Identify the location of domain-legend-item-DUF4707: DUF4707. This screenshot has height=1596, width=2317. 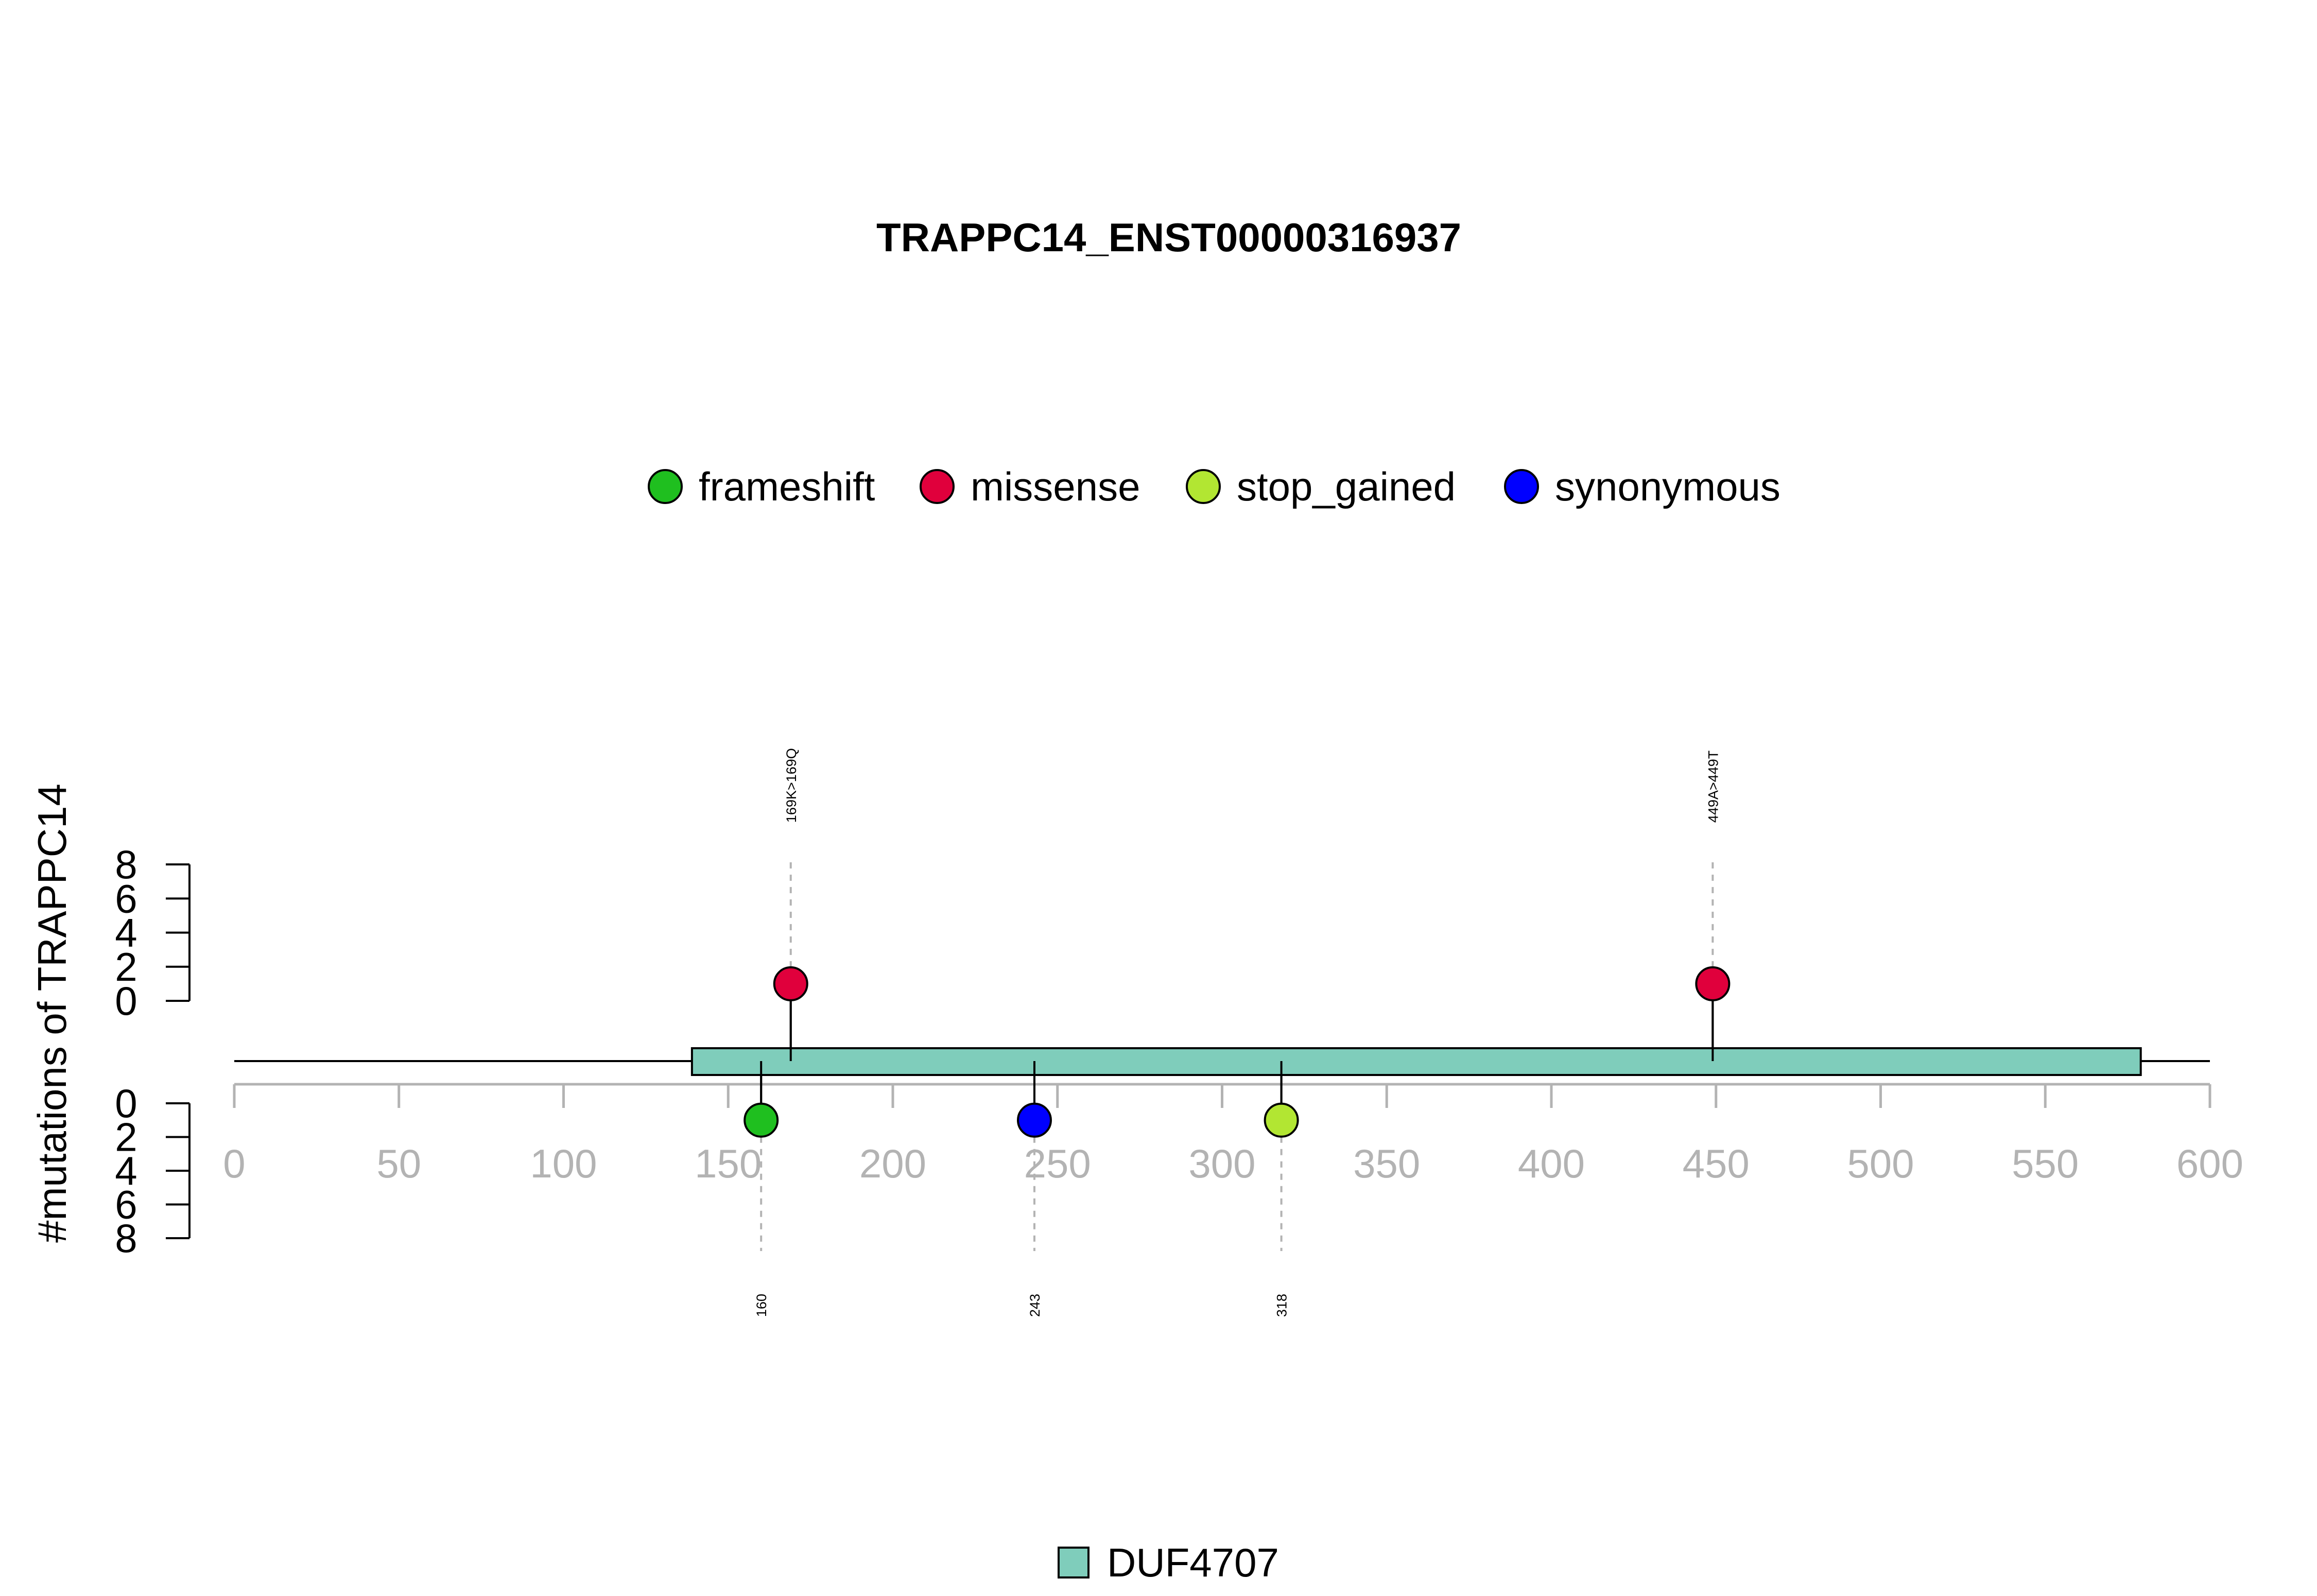
(1168, 1563).